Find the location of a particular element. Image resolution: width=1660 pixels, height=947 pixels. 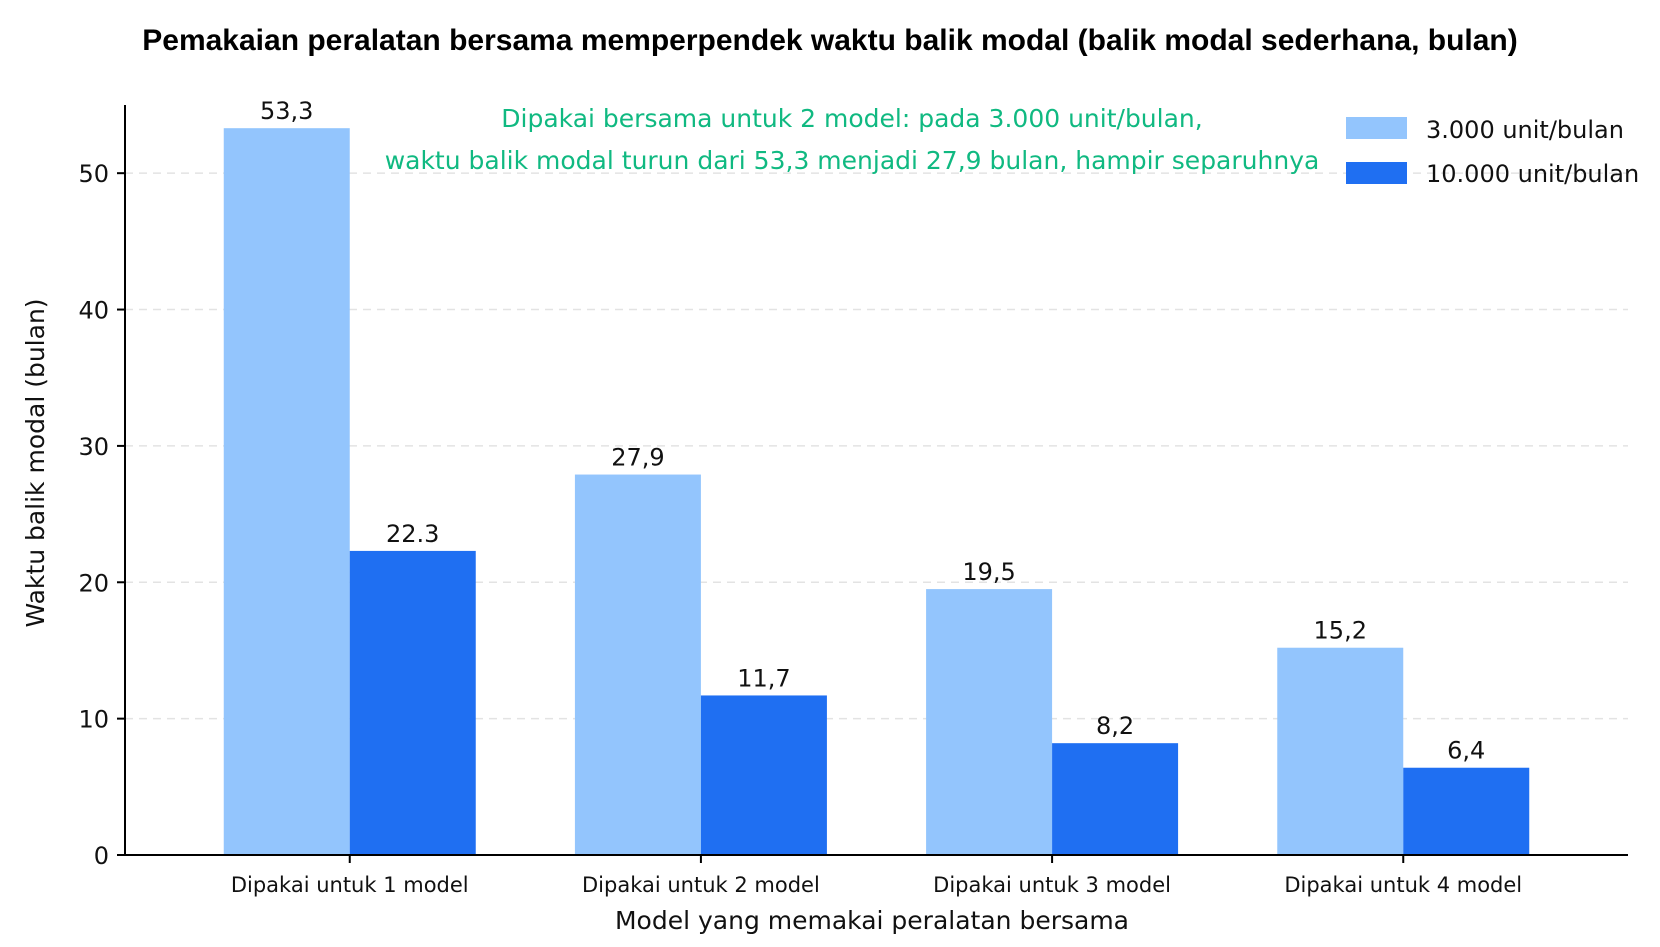

y-tick-label-5: 50 is located at coordinates (93, 174).